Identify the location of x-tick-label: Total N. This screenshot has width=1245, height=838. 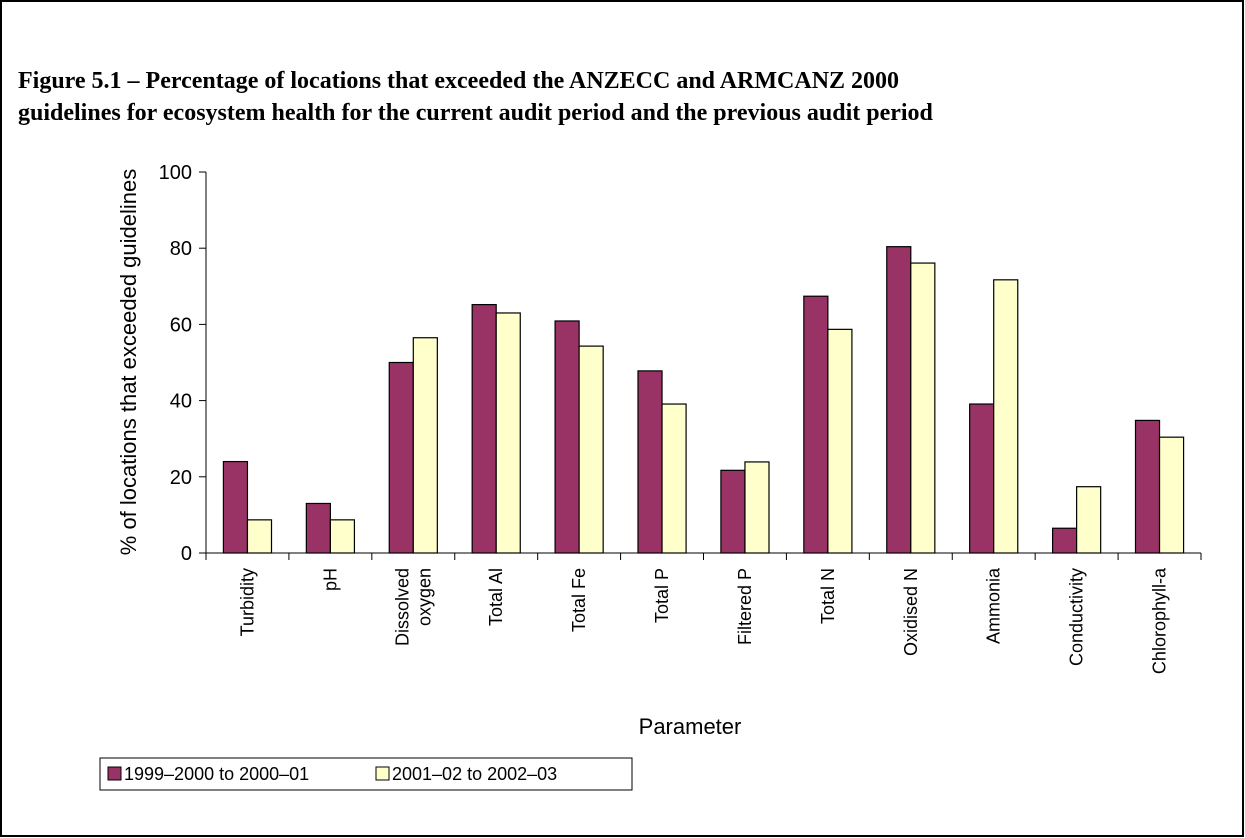
(828, 596).